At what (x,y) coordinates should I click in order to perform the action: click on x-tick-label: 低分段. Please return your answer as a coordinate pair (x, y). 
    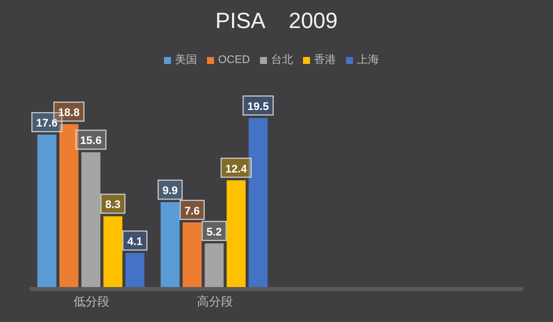
    Looking at the image, I should click on (92, 301).